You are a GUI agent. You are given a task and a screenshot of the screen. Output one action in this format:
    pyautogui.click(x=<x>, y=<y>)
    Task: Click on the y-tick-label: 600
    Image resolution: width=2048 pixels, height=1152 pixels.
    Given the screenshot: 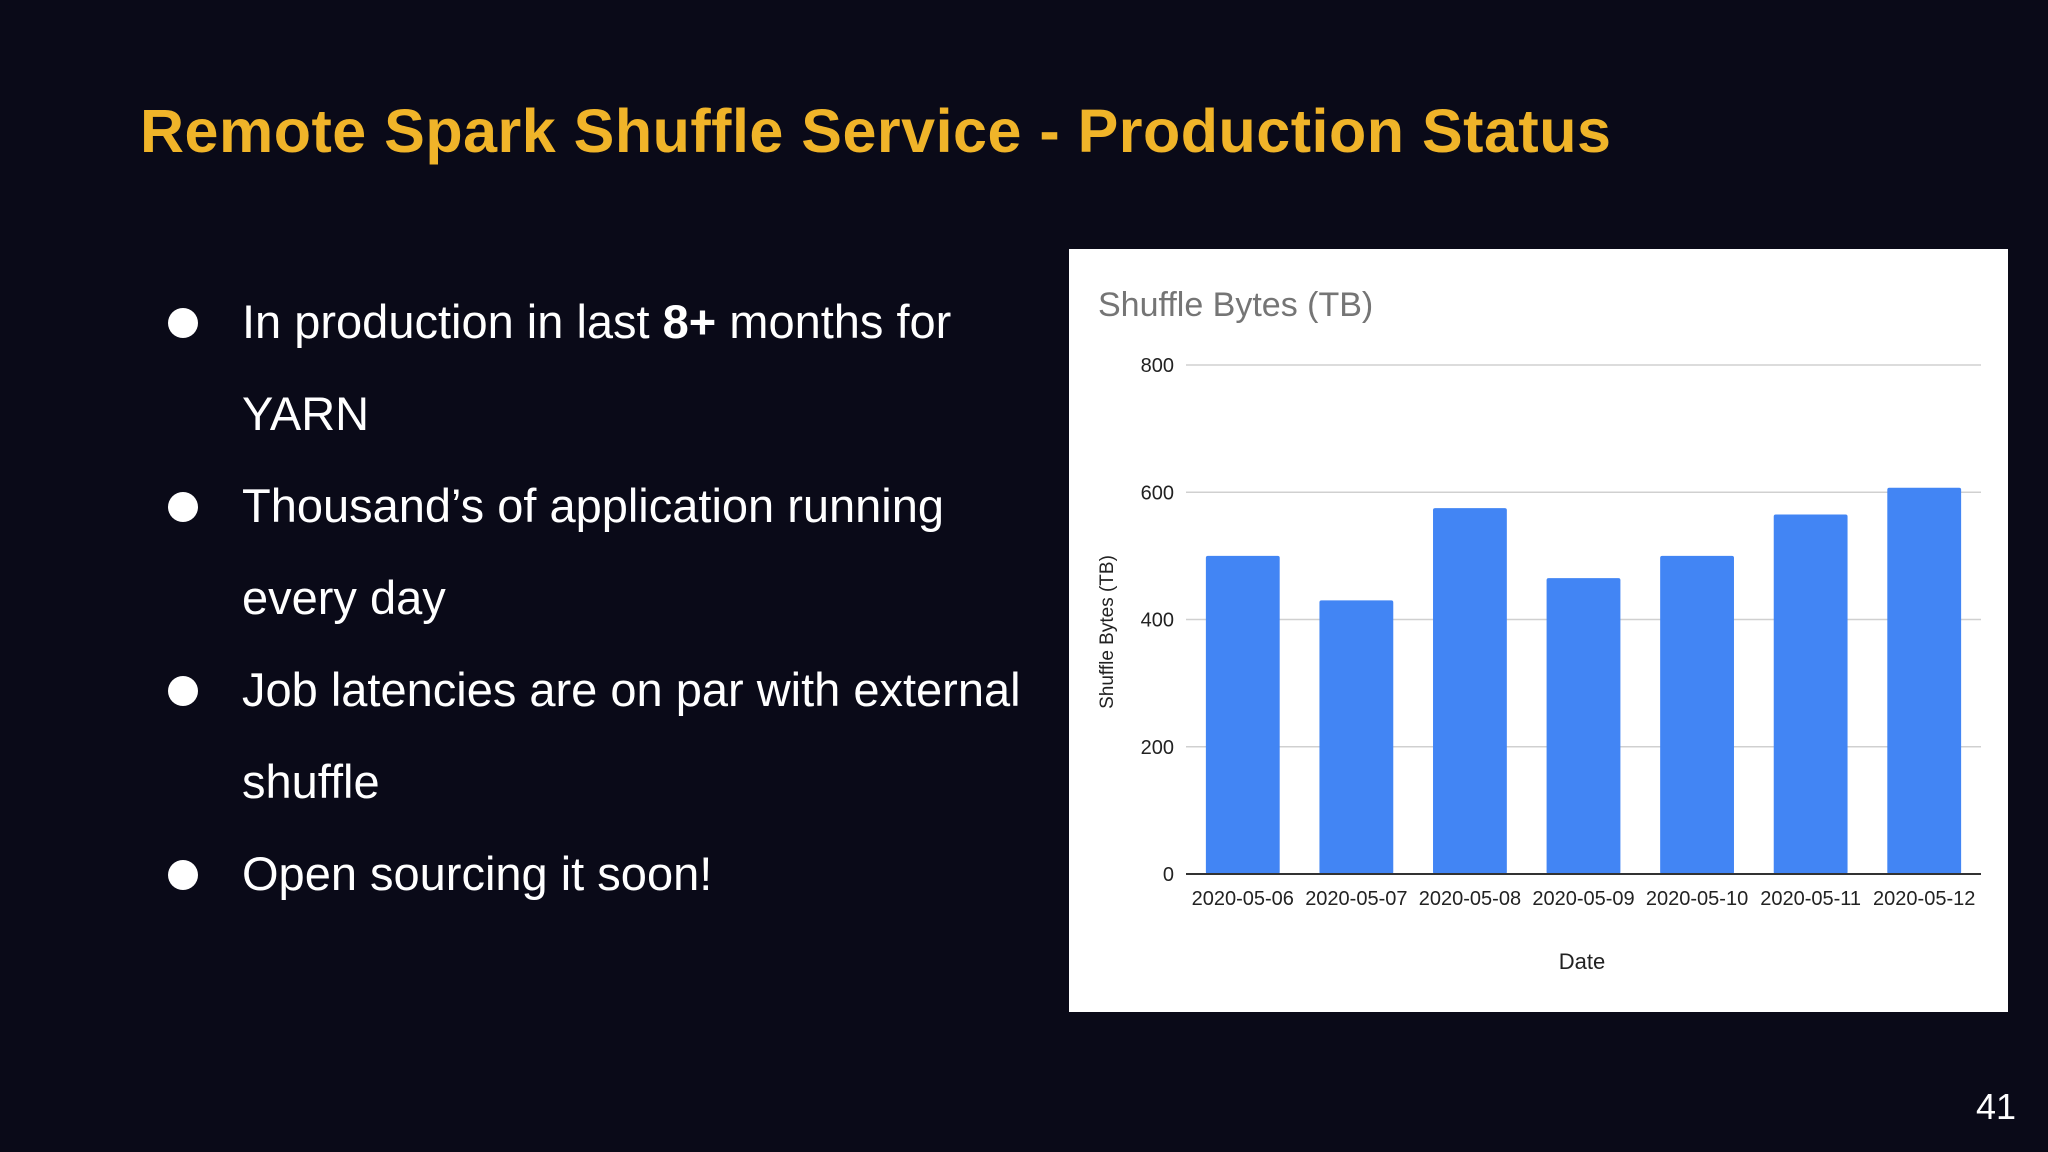 What is the action you would take?
    pyautogui.click(x=1157, y=493)
    